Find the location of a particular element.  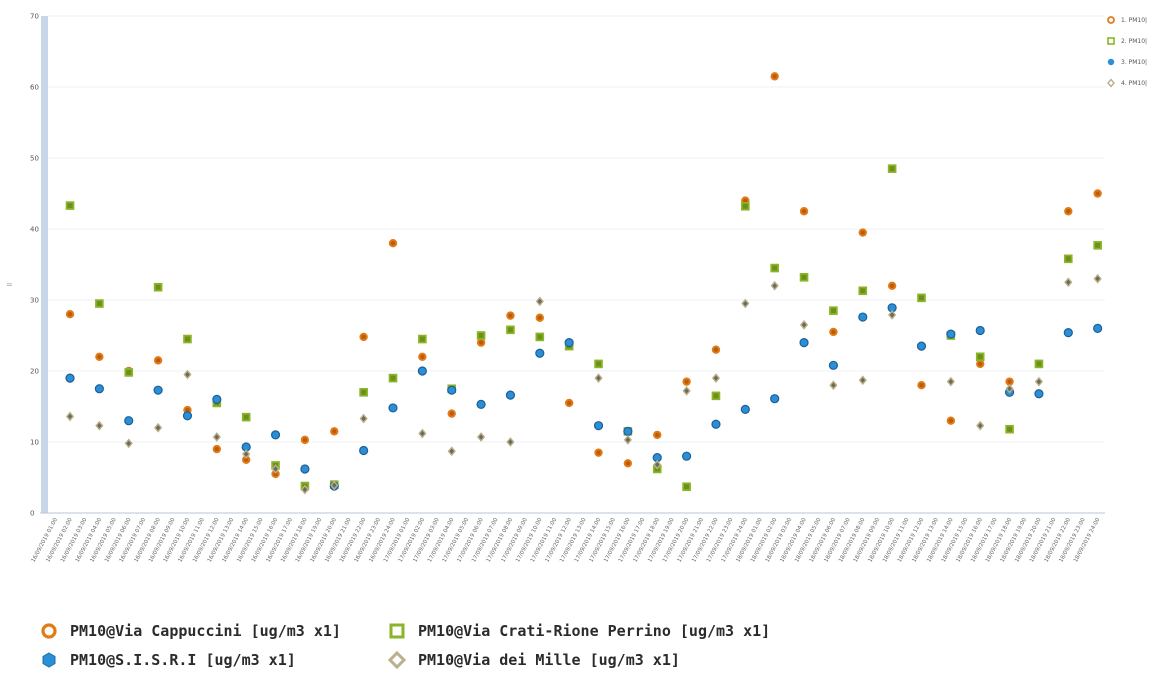

legend-label: PM10@S.I.S.R.I [ug/m3 x1] is located at coordinates (183, 660).